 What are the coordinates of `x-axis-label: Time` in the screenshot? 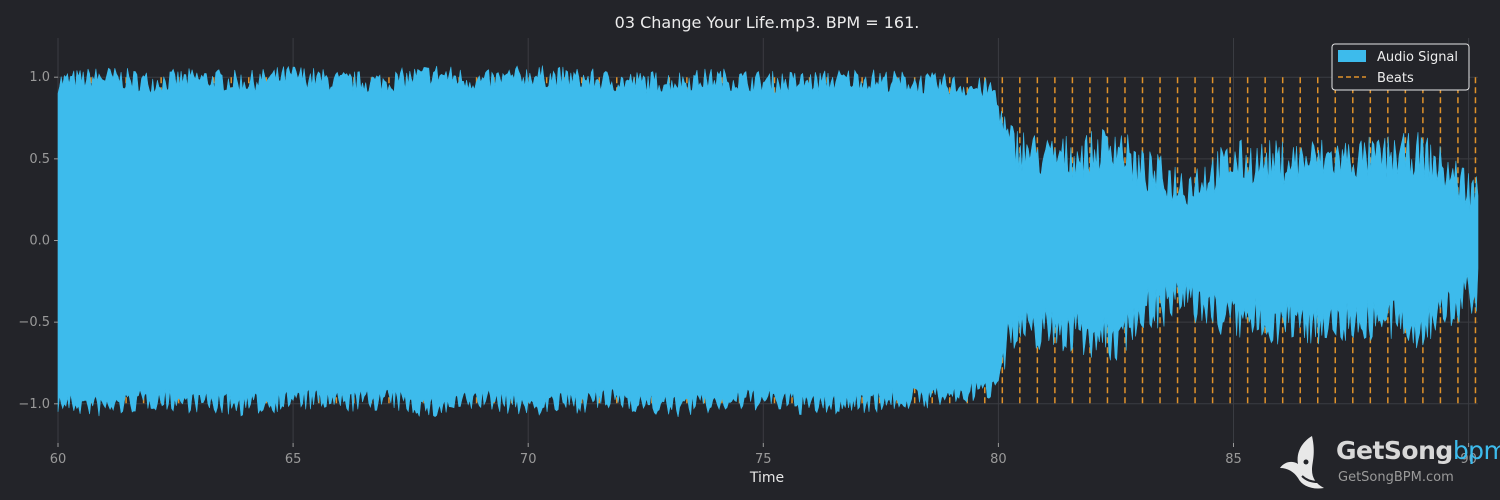 It's located at (766, 478).